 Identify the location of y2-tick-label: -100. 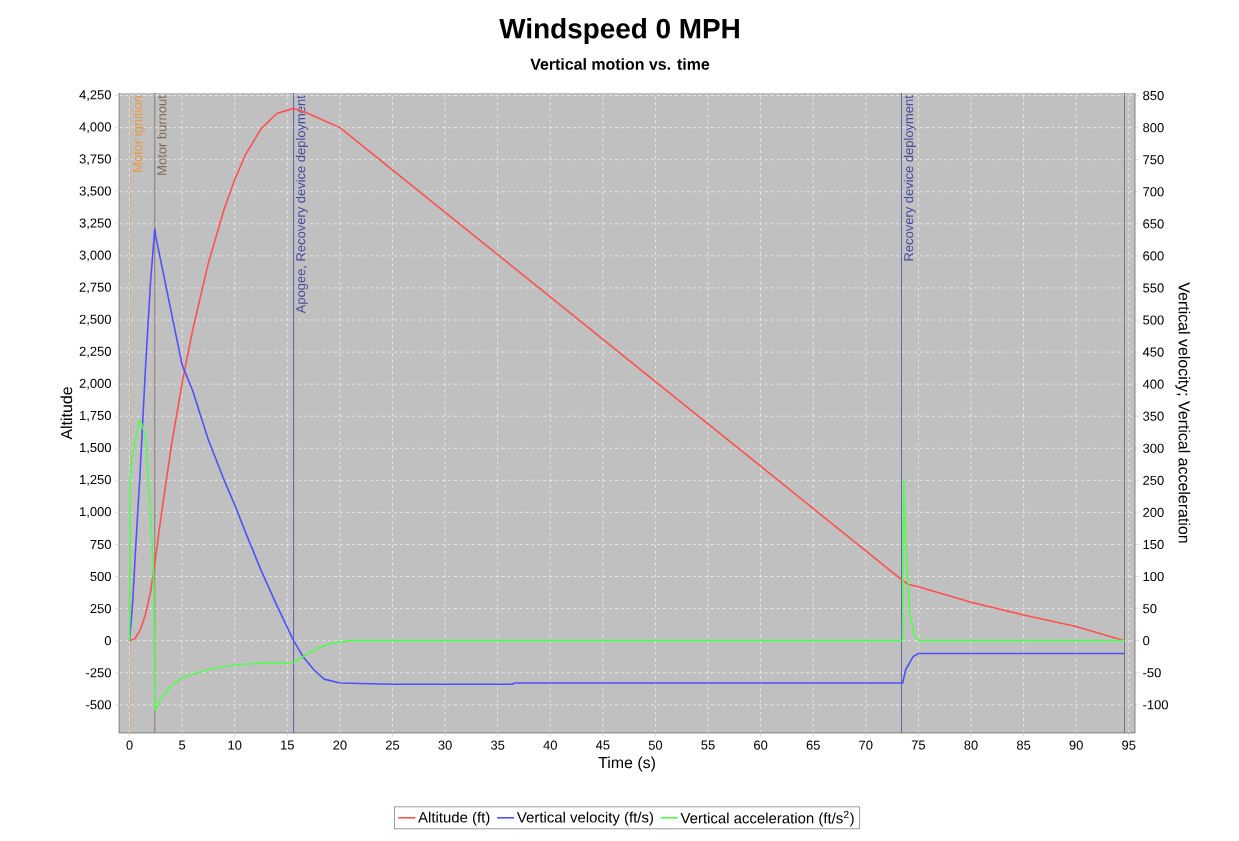
(1155, 705).